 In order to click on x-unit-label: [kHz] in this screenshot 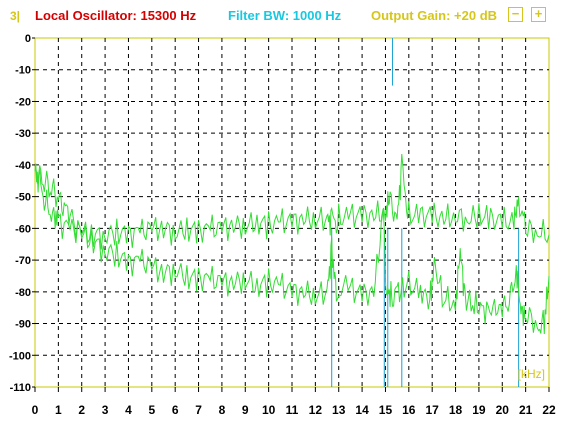, I will do `click(531, 374)`.